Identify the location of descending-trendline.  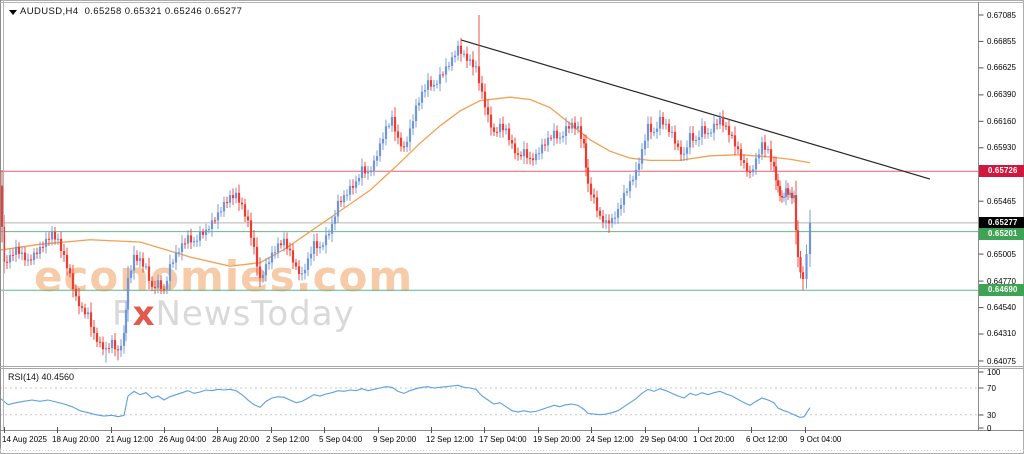
(695, 109).